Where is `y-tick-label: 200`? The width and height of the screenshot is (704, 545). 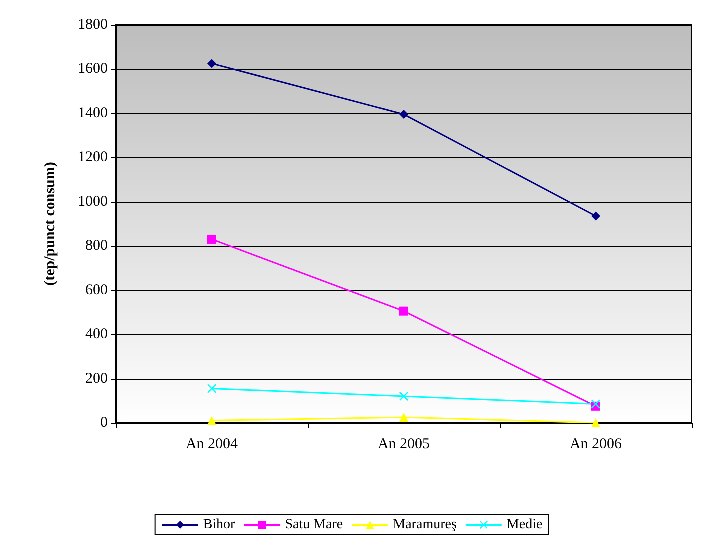
y-tick-label: 200 is located at coordinates (97, 378).